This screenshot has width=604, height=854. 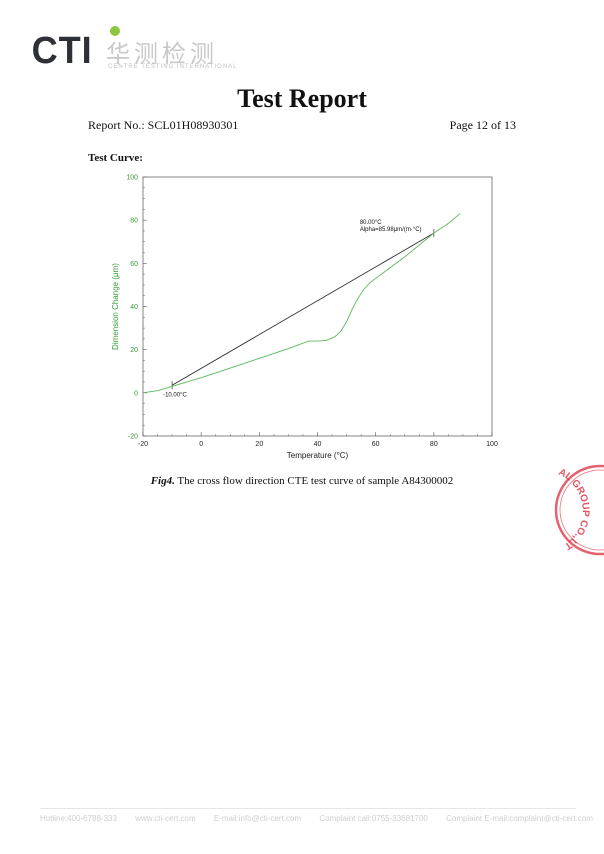 What do you see at coordinates (371, 223) in the screenshot?
I see `annotation-end: 80.00°C` at bounding box center [371, 223].